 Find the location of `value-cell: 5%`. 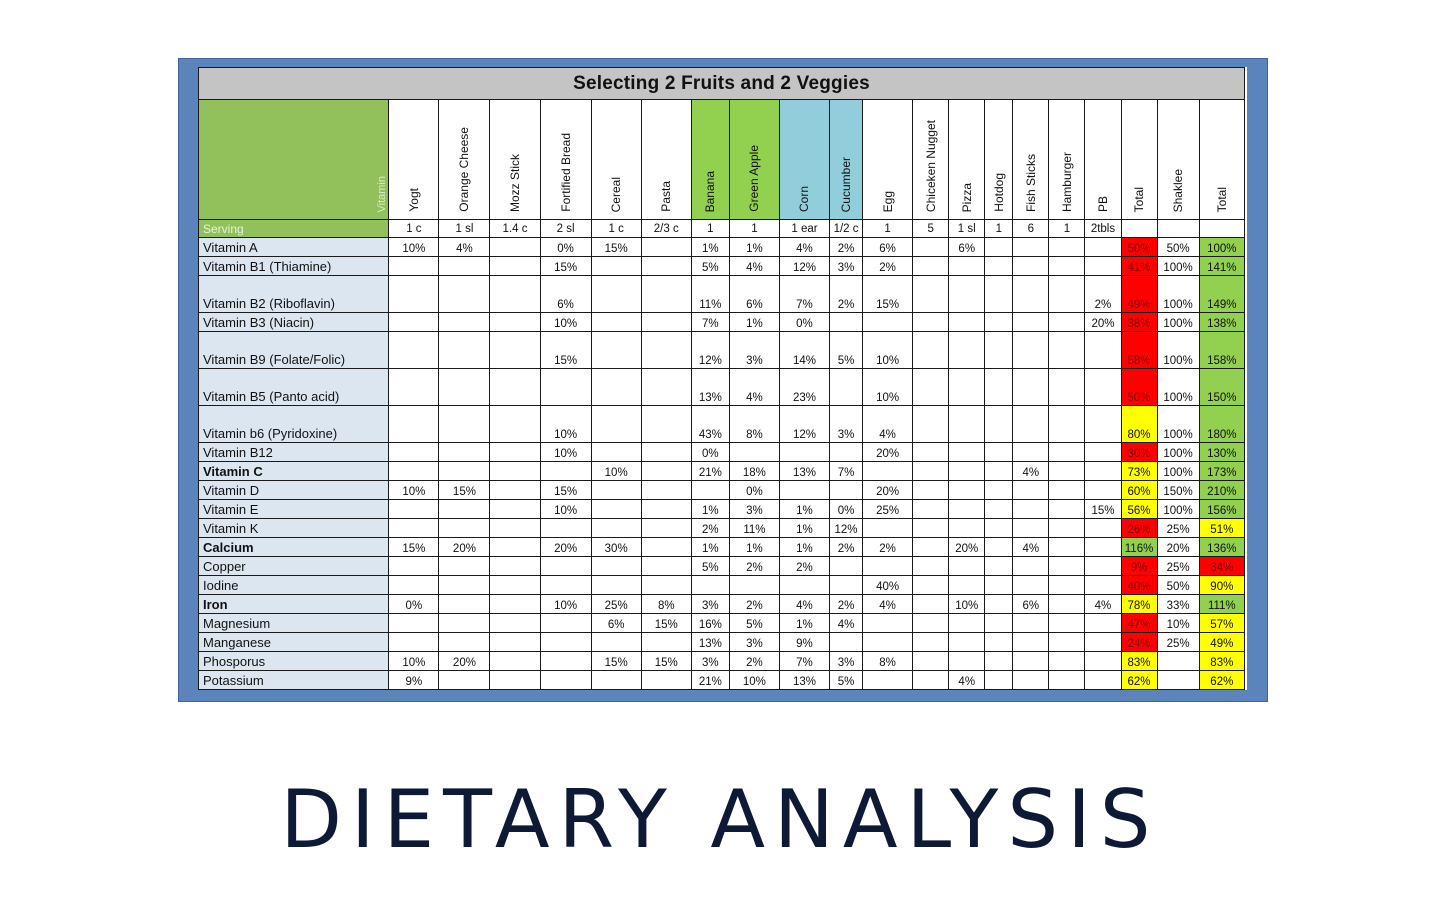

value-cell: 5% is located at coordinates (846, 350).